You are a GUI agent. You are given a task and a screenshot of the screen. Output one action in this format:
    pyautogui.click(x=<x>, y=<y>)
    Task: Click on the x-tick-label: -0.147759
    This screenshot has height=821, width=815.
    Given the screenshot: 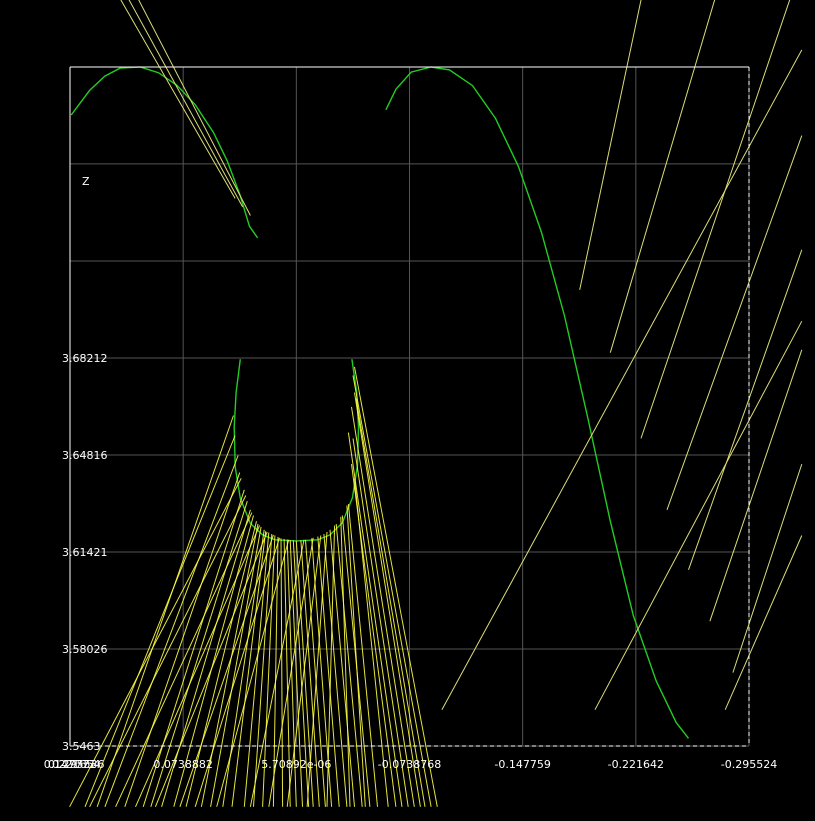 What is the action you would take?
    pyautogui.click(x=522, y=764)
    